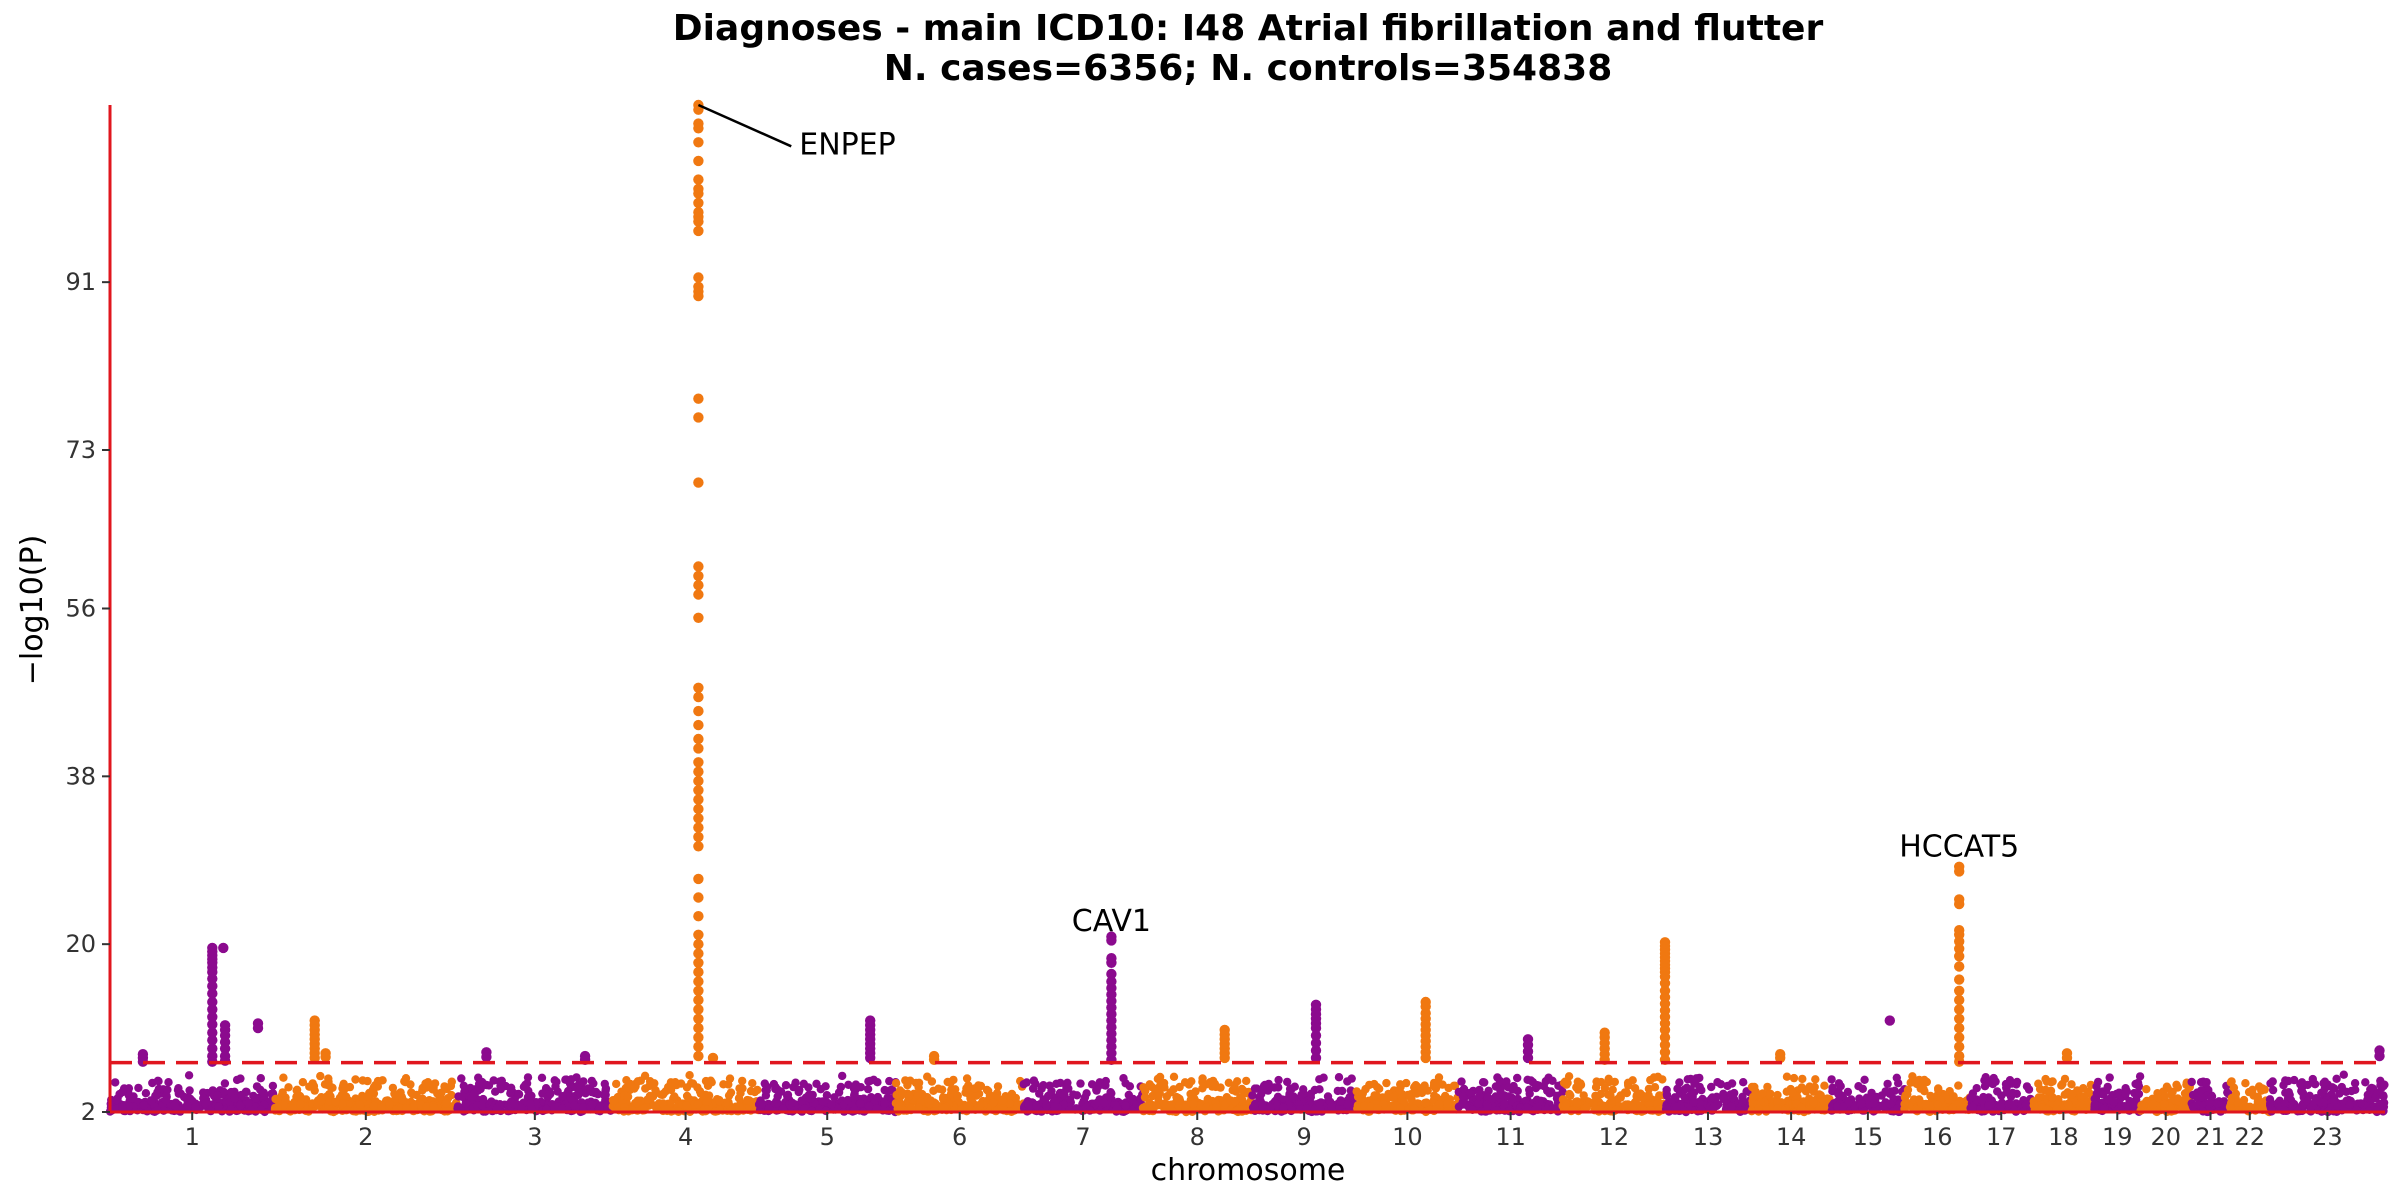  I want to click on x-tick-label: 20, so click(2165, 1137).